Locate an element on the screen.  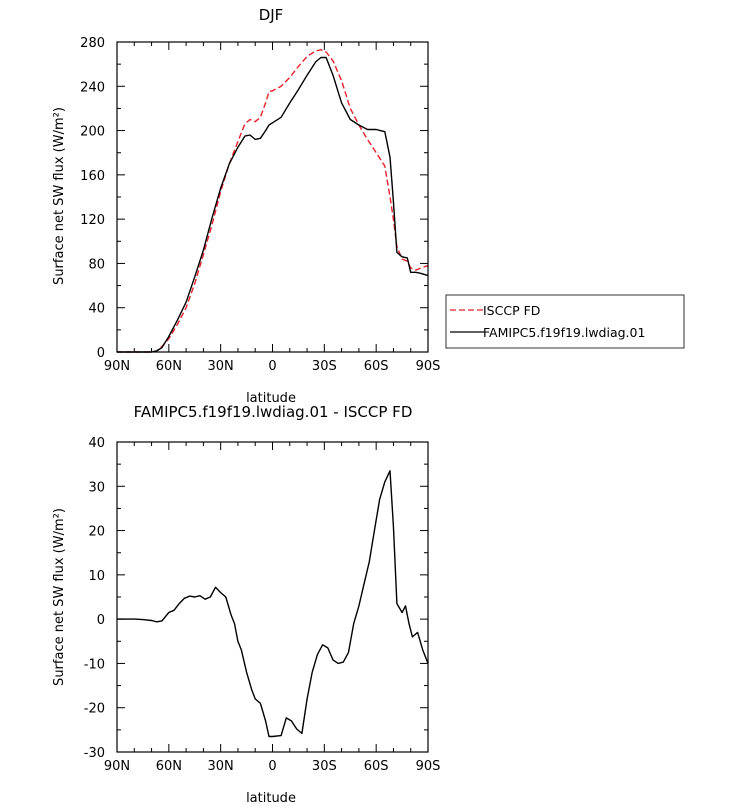
top-chart-title: DJF is located at coordinates (271, 15).